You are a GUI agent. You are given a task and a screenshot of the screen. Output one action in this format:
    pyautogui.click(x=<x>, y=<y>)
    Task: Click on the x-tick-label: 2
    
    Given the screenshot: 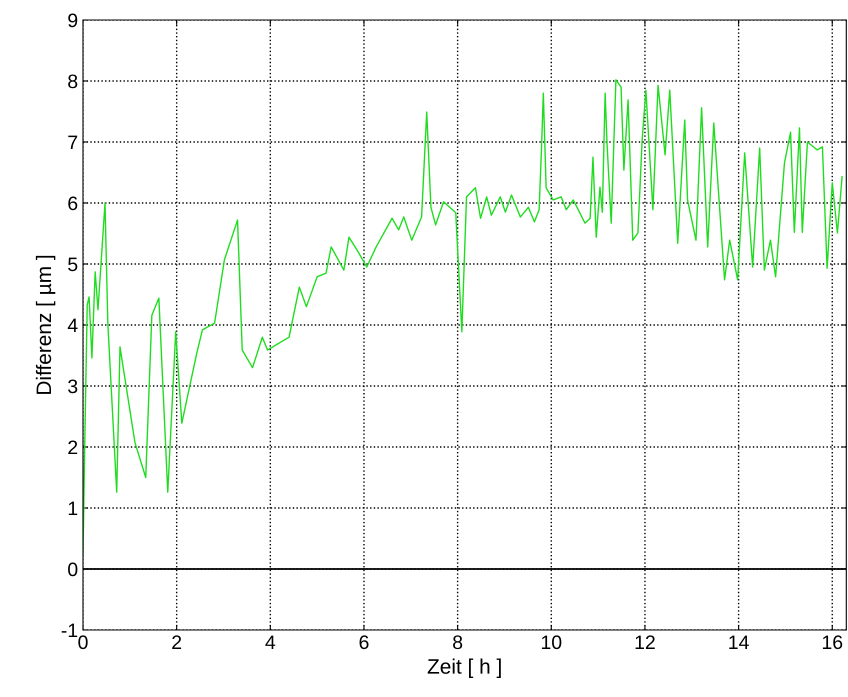 What is the action you would take?
    pyautogui.click(x=177, y=642)
    